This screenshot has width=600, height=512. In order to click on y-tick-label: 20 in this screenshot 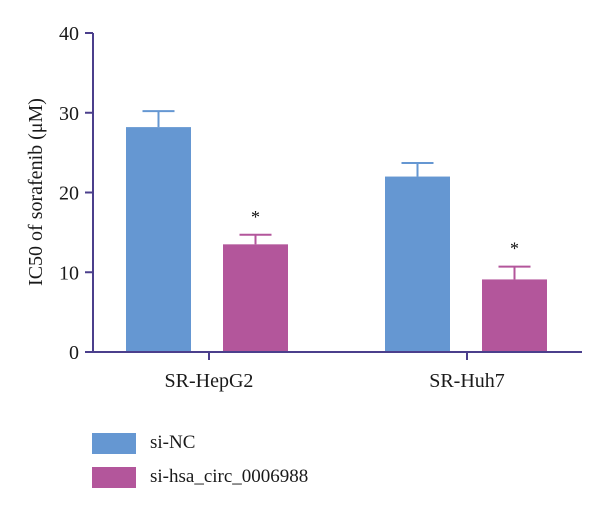, I will do `click(69, 194)`.